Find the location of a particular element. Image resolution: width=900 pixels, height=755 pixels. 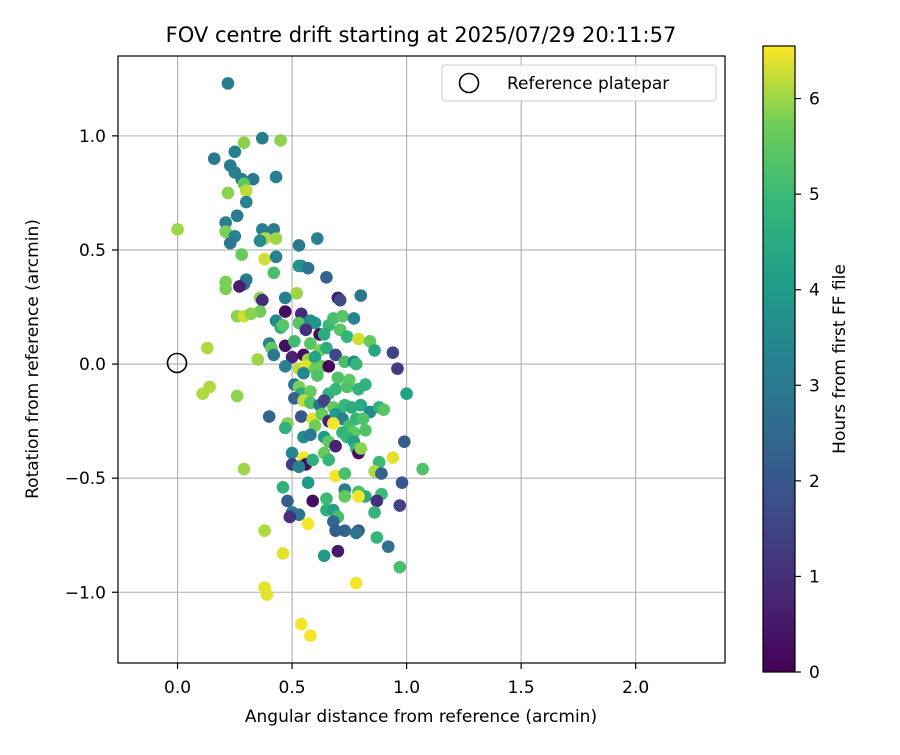

y-axis-label: Rotation from reference (arcmin) is located at coordinates (33, 359).